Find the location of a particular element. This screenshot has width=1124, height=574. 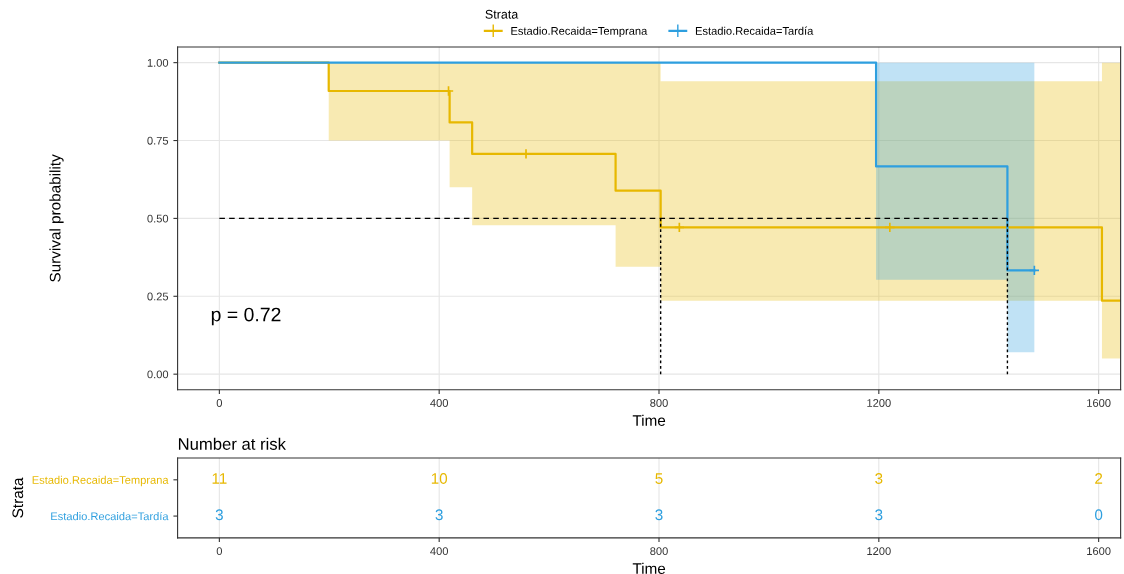

data-label: 11 is located at coordinates (219, 478).